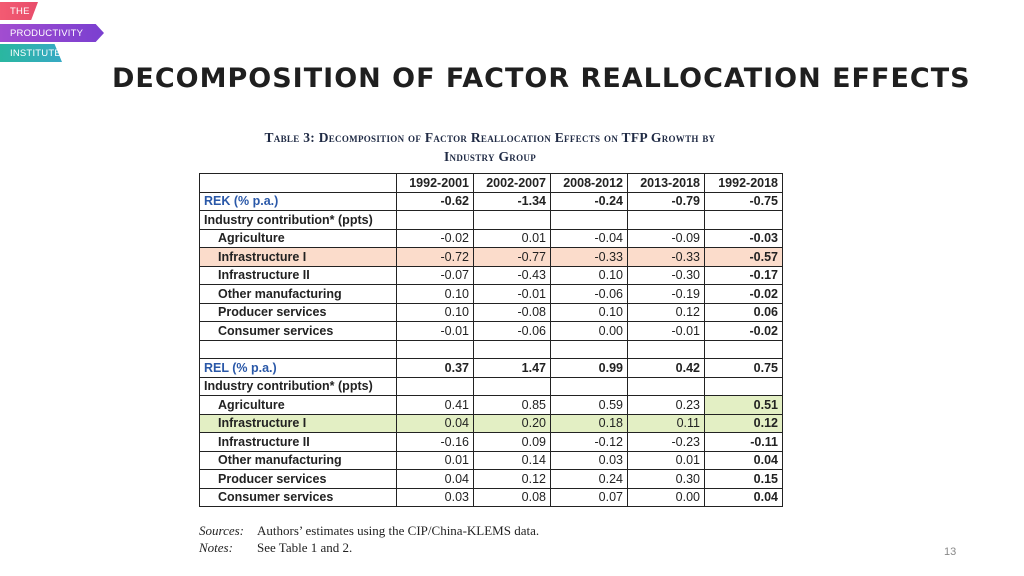  What do you see at coordinates (298, 331) in the screenshot?
I see `row-label: Consumer services` at bounding box center [298, 331].